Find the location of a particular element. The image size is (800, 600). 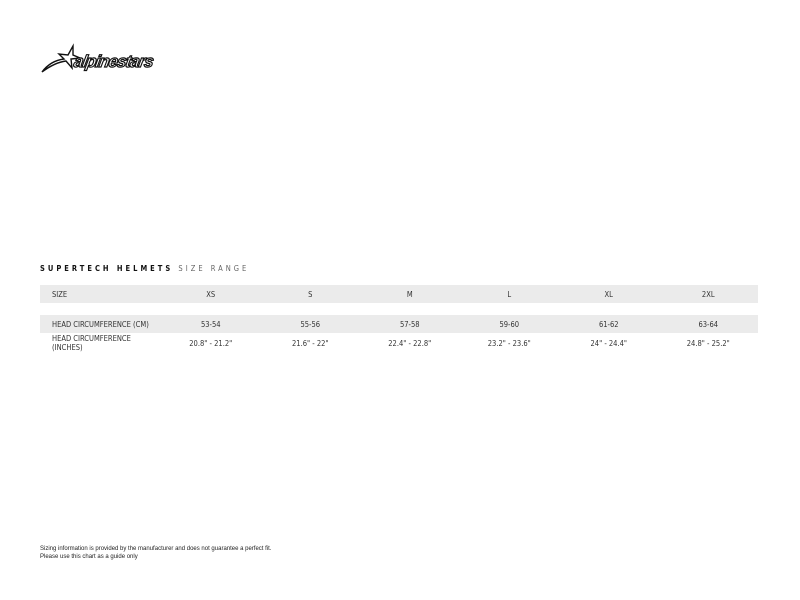

header-cell: S is located at coordinates (310, 294).